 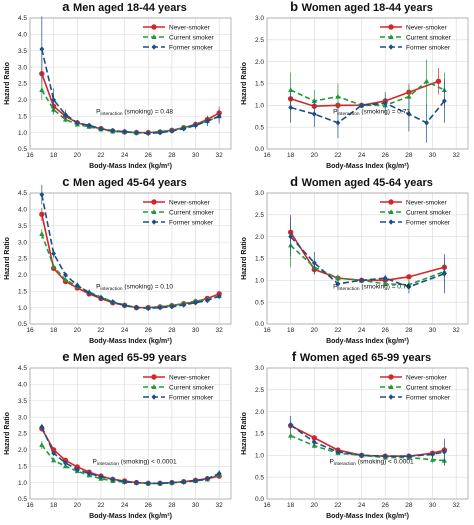 I want to click on legend-label: Former smoker, so click(x=428, y=397).